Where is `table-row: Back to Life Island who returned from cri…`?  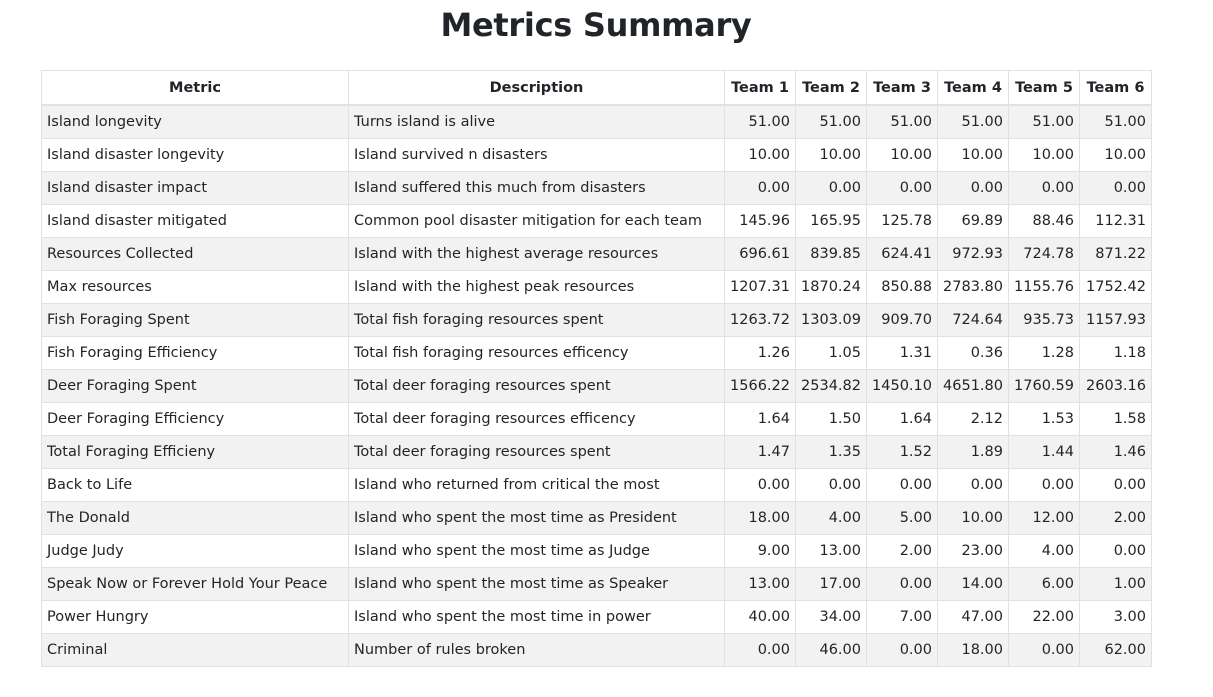
table-row: Back to Life Island who returned from cri… is located at coordinates (596, 485).